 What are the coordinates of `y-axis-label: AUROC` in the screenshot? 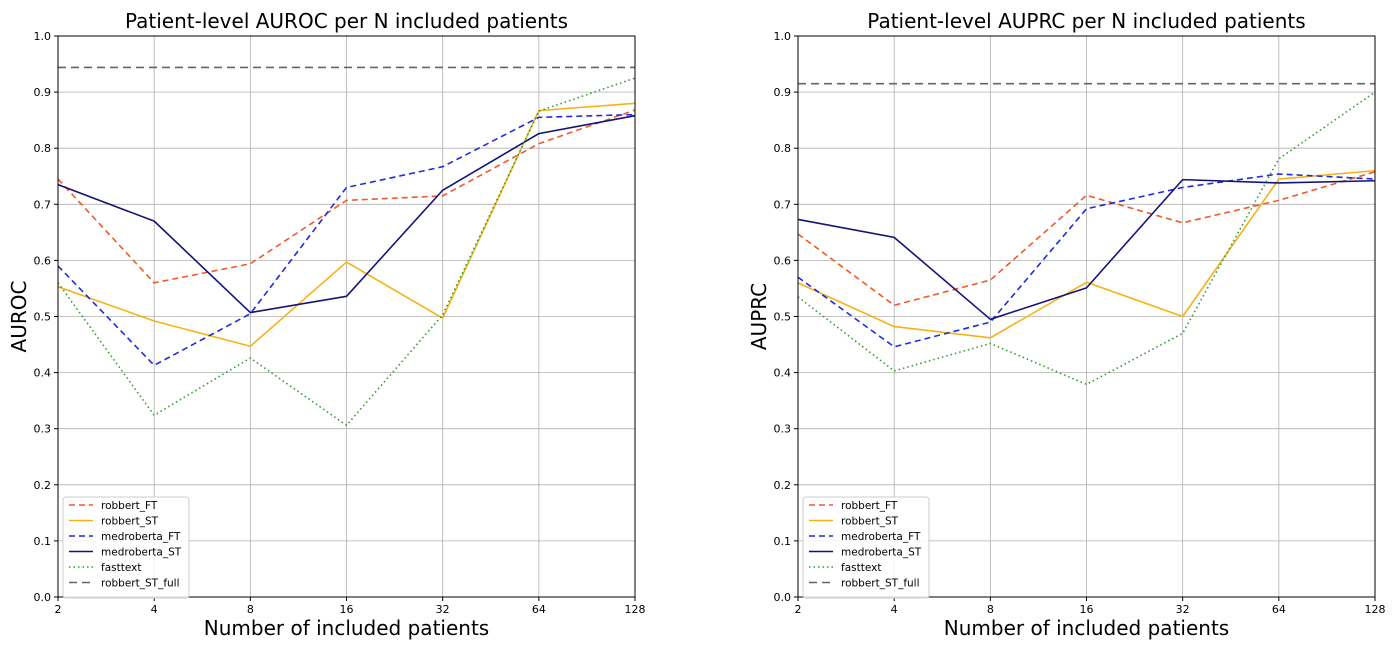 It's located at (19, 317).